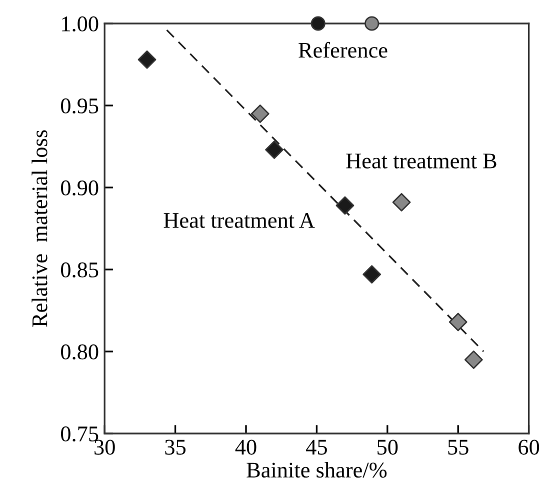 This screenshot has width=550, height=496. What do you see at coordinates (316, 447) in the screenshot?
I see `x-tick-label: 45` at bounding box center [316, 447].